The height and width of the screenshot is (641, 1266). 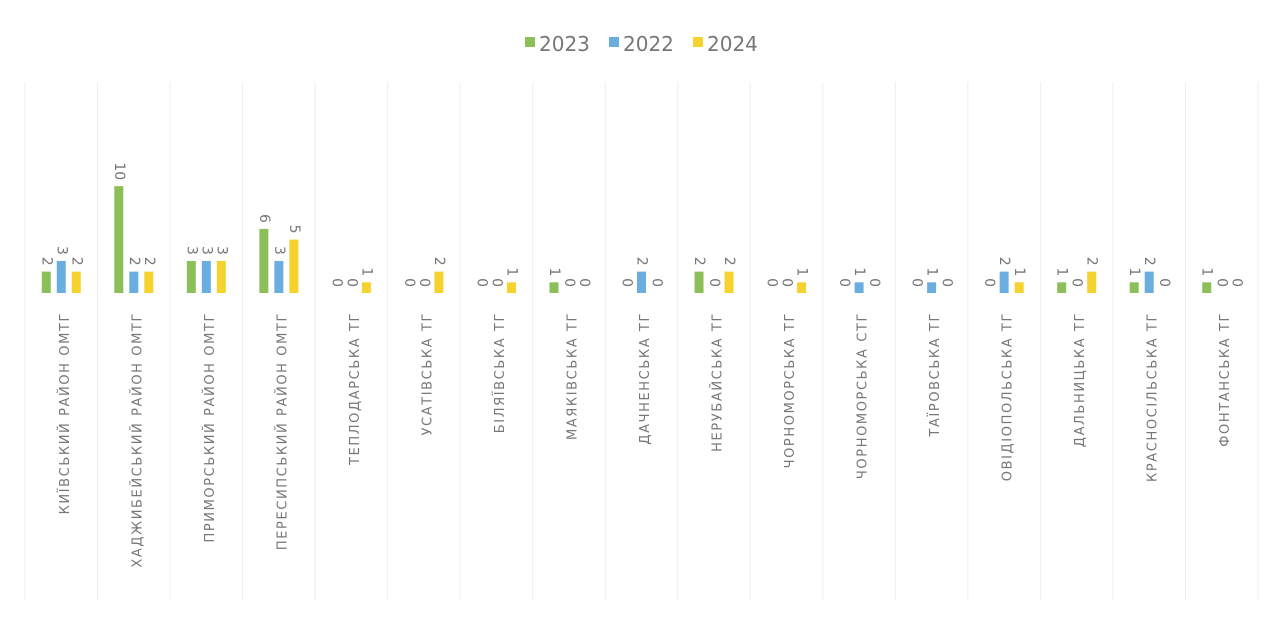 I want to click on x-tick-label: ПЕРЕСИПСЬКИЙ РАЙОН ОМТГ, so click(x=282, y=431).